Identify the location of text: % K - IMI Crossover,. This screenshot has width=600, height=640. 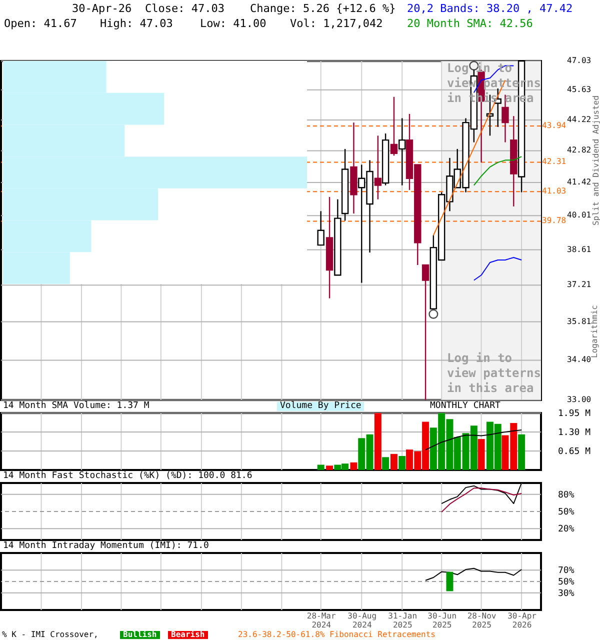
(50, 634).